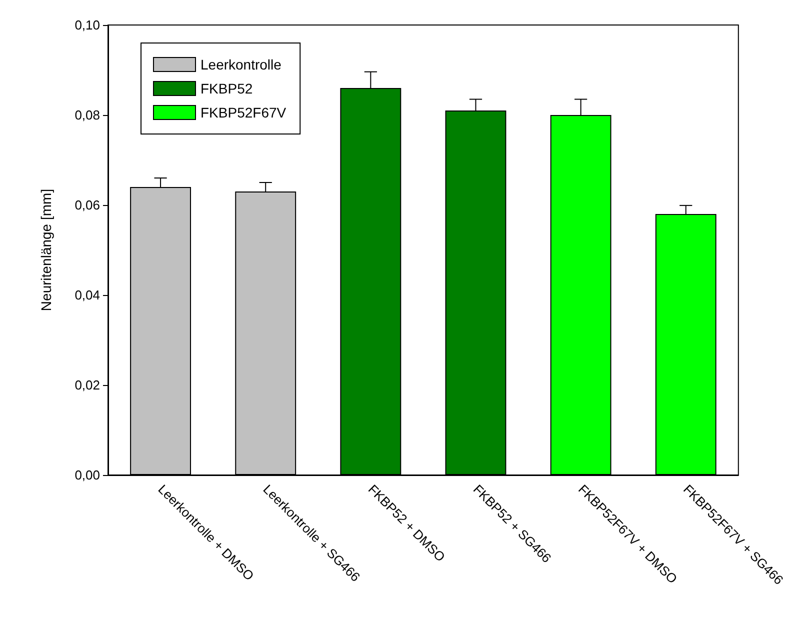  I want to click on y-tick-label: 0,00, so click(87, 475).